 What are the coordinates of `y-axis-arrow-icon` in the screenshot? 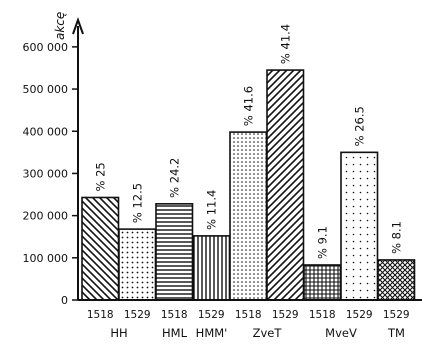 It's located at (78, 26).